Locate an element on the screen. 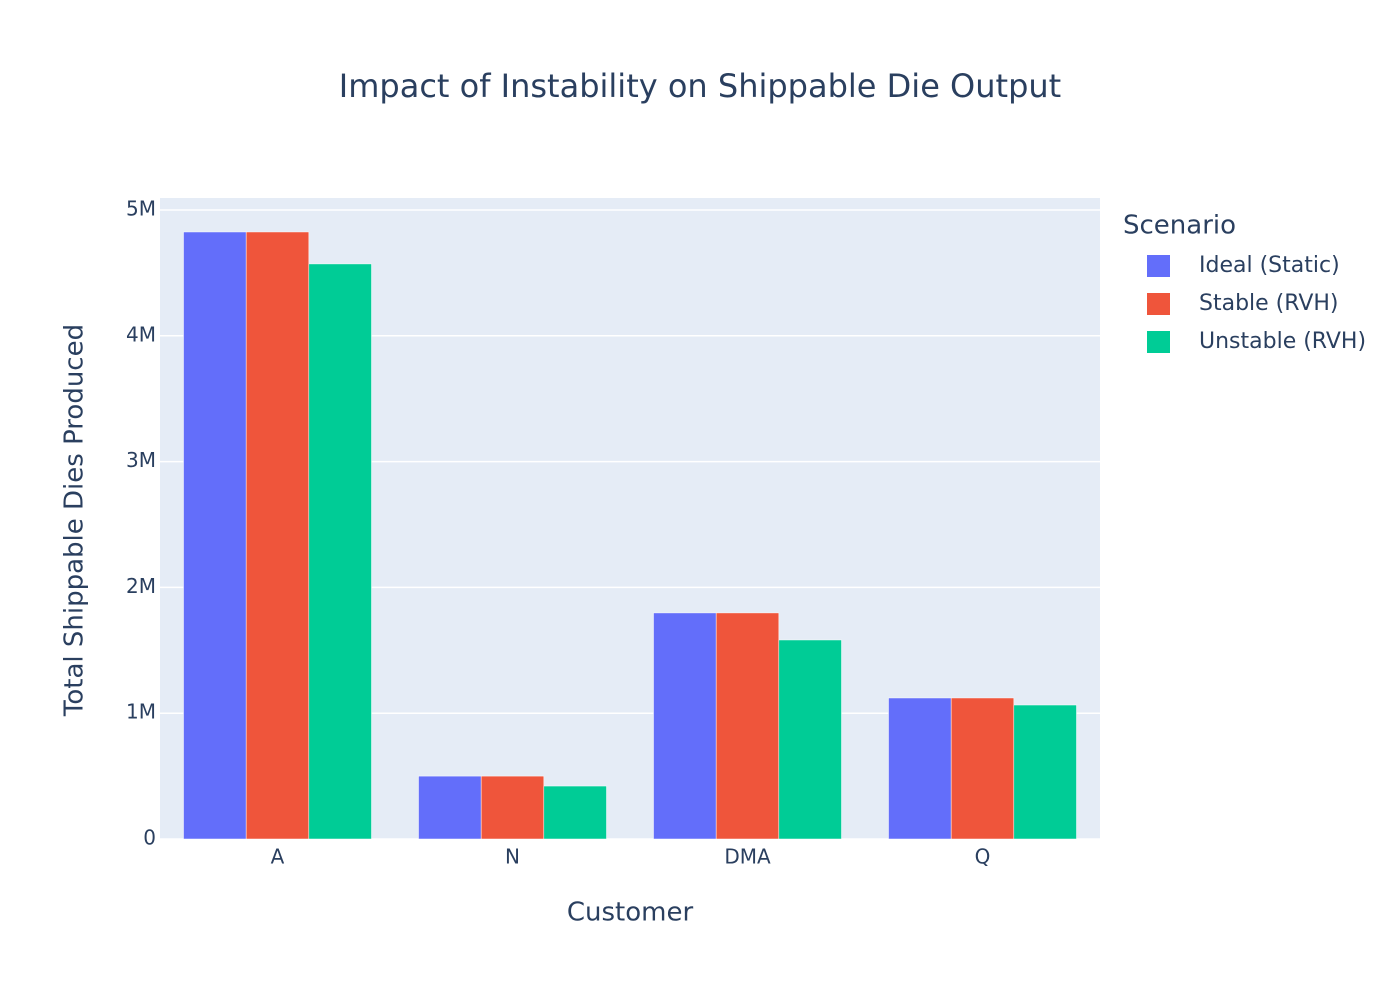  x-axis-title: Customer is located at coordinates (630, 913).